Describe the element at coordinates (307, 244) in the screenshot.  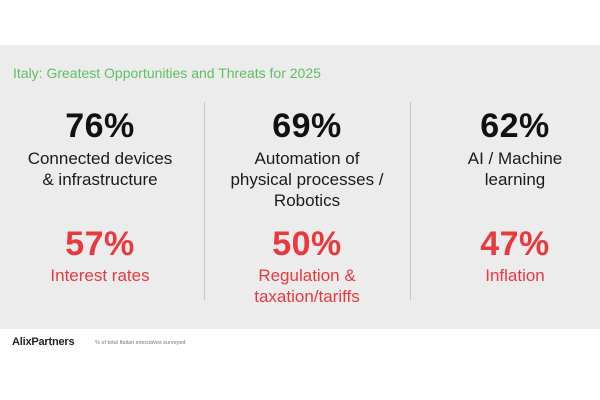
I see `threat-percent: 50%` at that location.